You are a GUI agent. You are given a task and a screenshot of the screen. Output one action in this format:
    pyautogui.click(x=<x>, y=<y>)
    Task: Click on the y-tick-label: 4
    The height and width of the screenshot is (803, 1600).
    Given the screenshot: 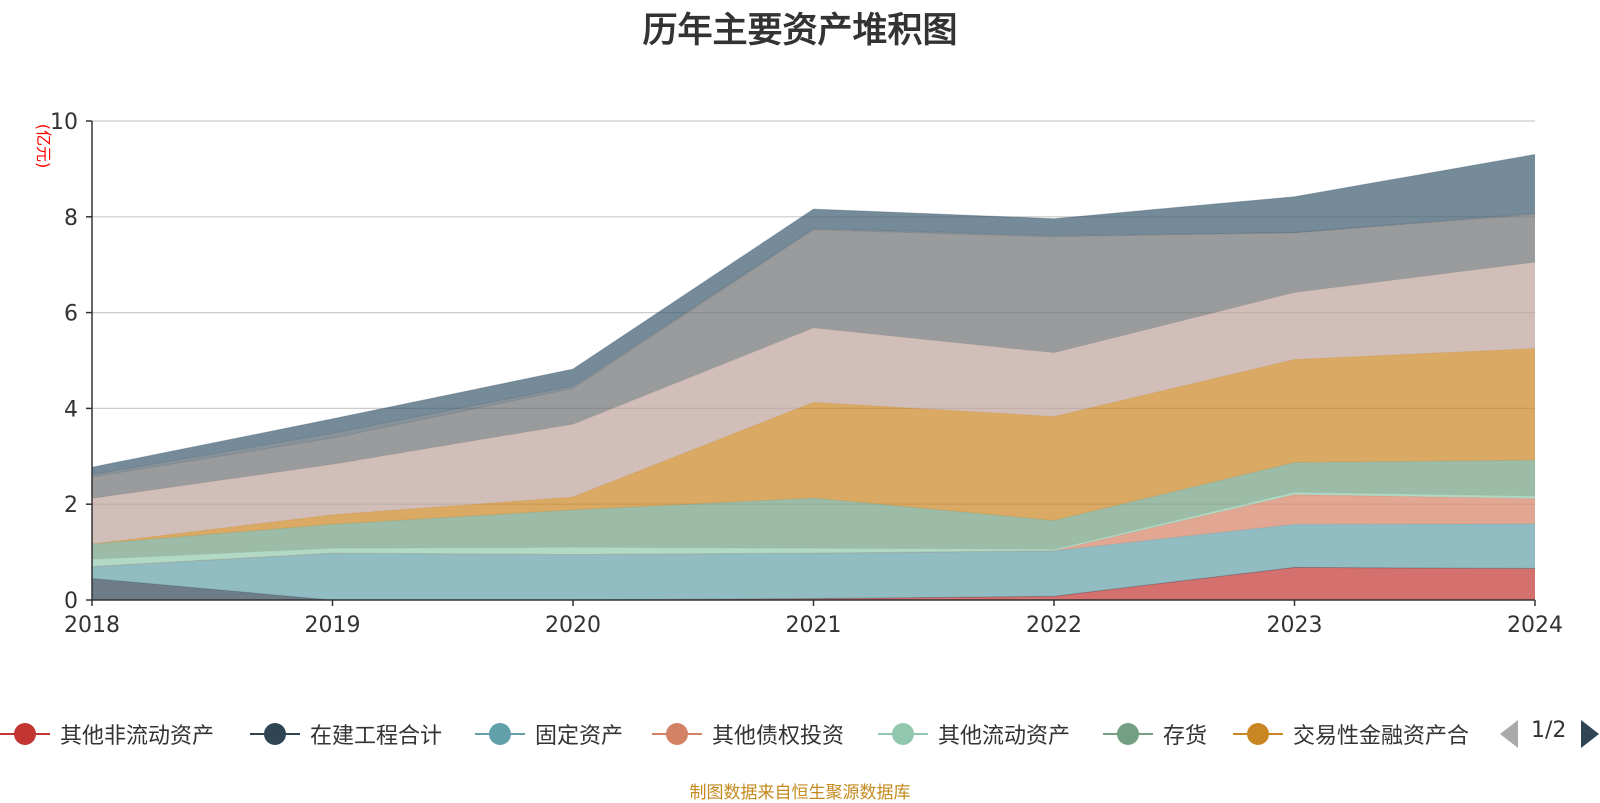 What is the action you would take?
    pyautogui.click(x=71, y=409)
    